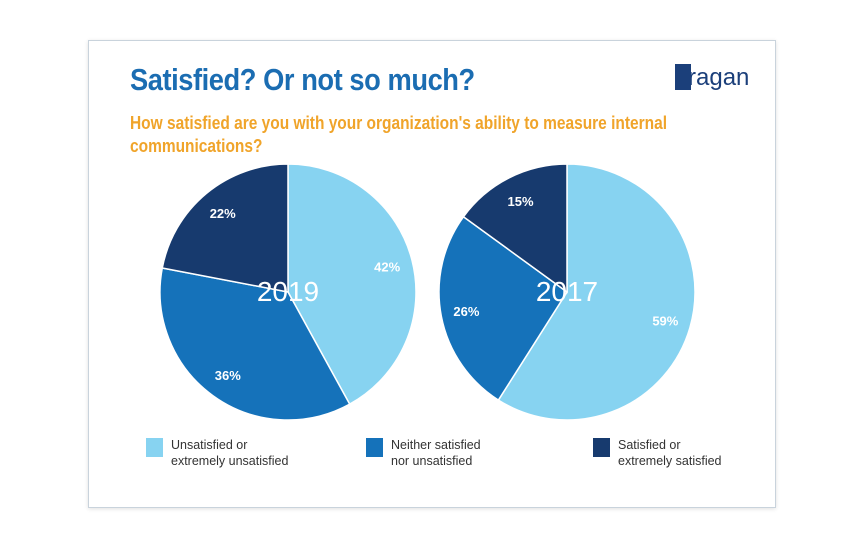  What do you see at coordinates (230, 461) in the screenshot?
I see `legend-label: extremely unsatisfied` at bounding box center [230, 461].